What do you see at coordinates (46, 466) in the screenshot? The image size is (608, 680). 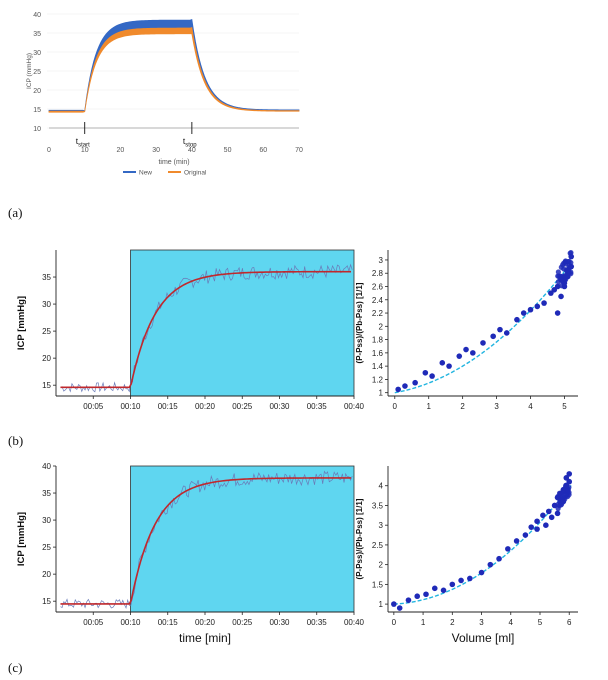 I see `y-tick-label: 40` at bounding box center [46, 466].